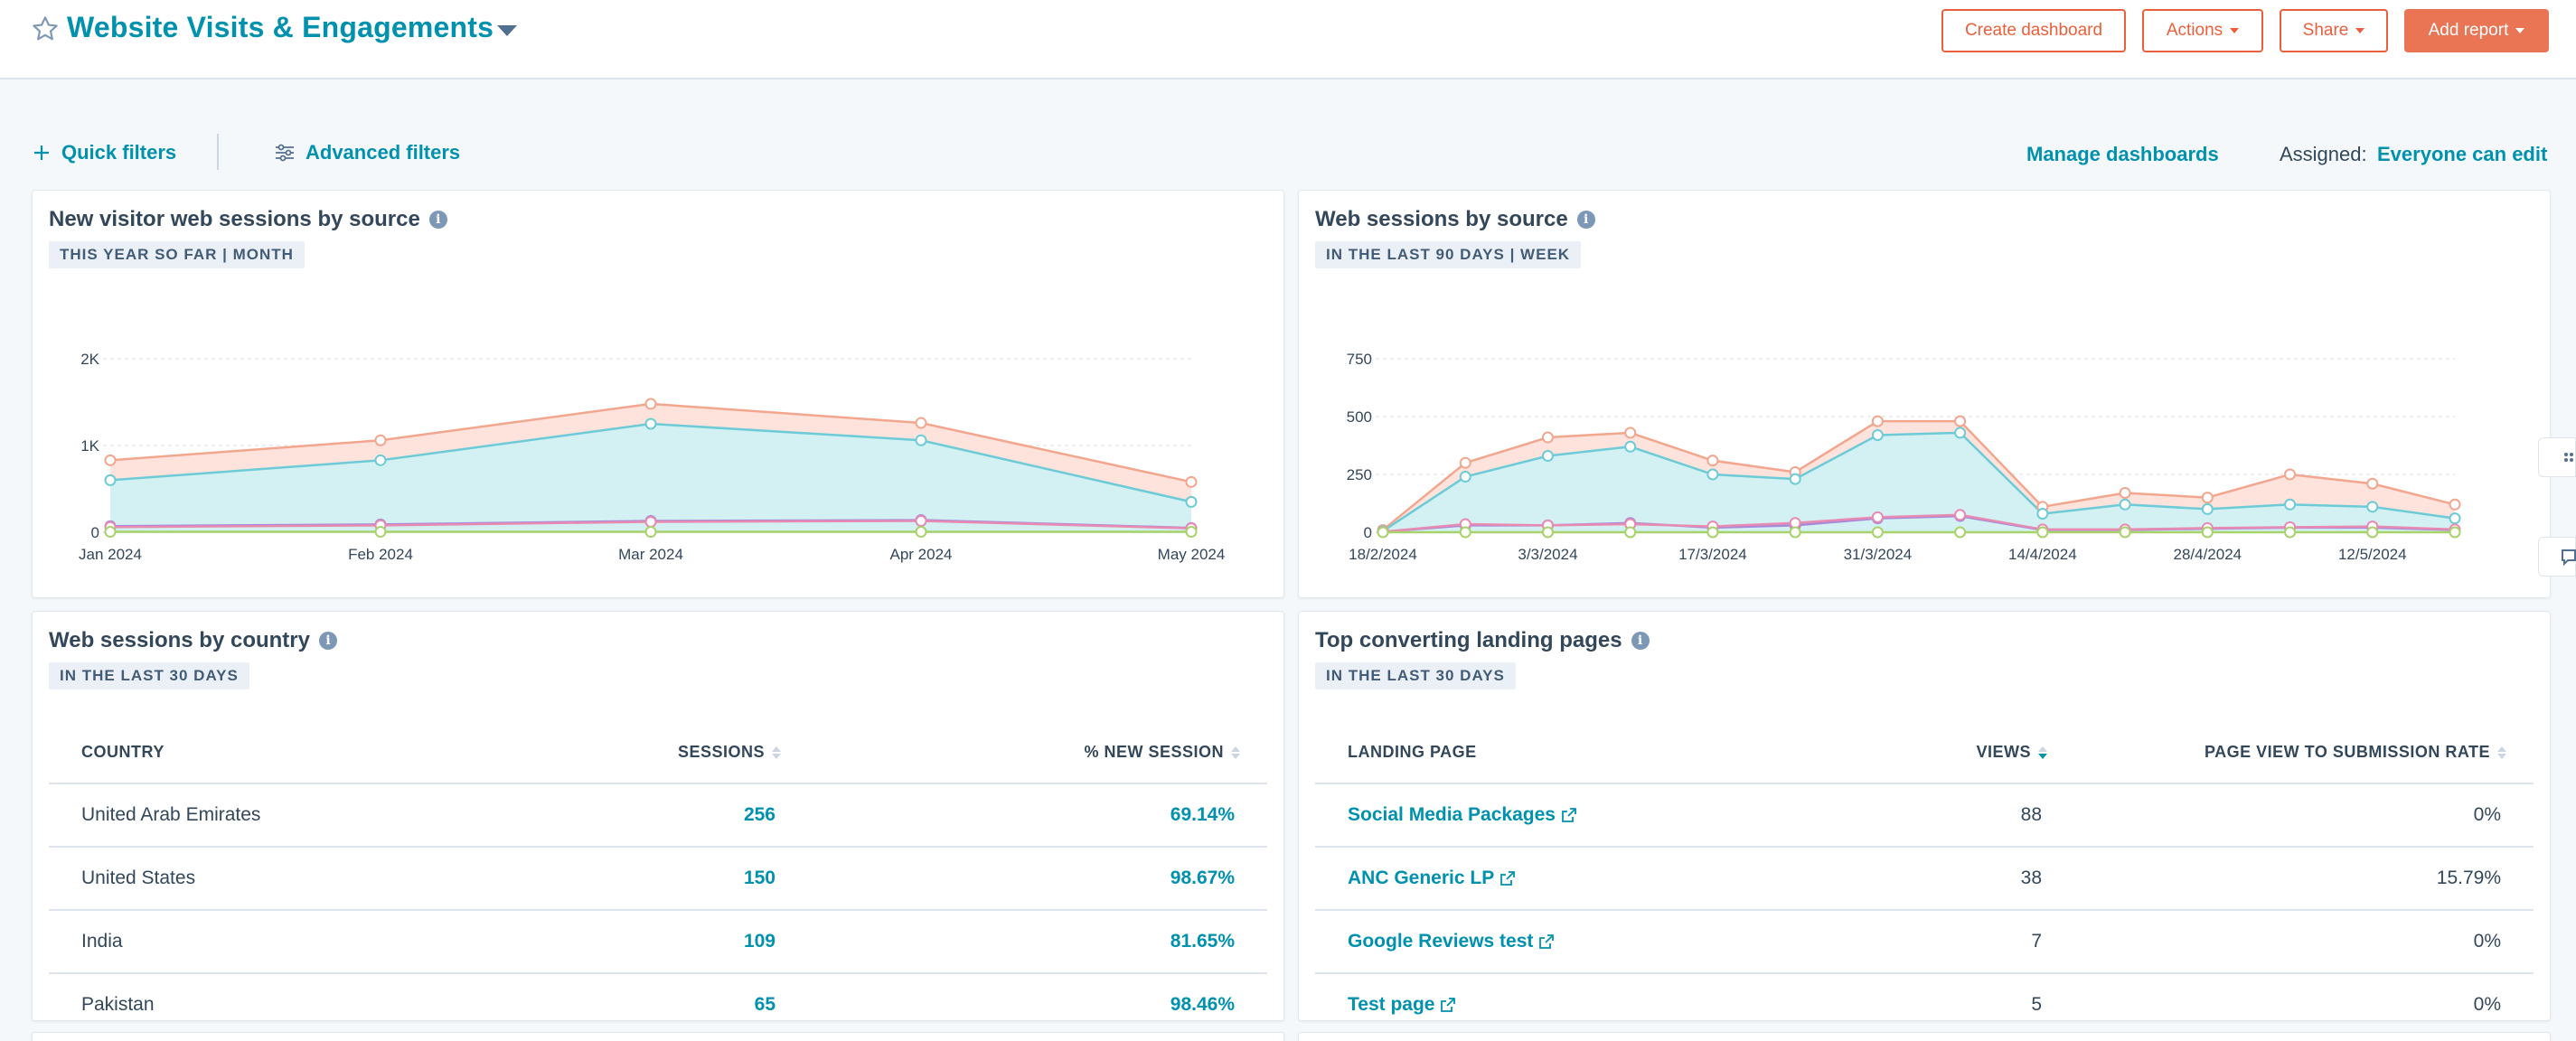 This screenshot has width=2576, height=1041. Describe the element at coordinates (1925, 942) in the screenshot. I see `table-row: Google Reviews test 7 0%` at that location.